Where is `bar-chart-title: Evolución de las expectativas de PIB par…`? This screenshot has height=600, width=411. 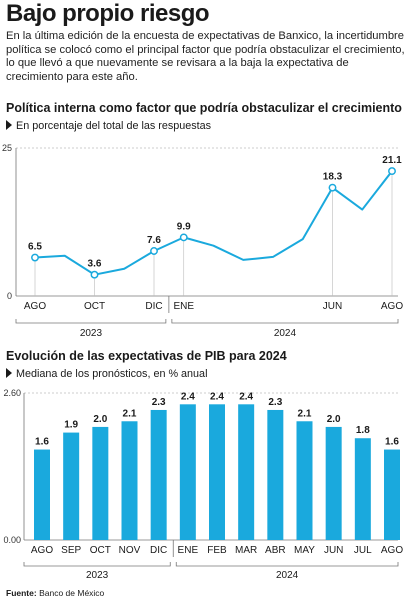
bar-chart-title: Evolución de las expectativas de PIB par… is located at coordinates (146, 356).